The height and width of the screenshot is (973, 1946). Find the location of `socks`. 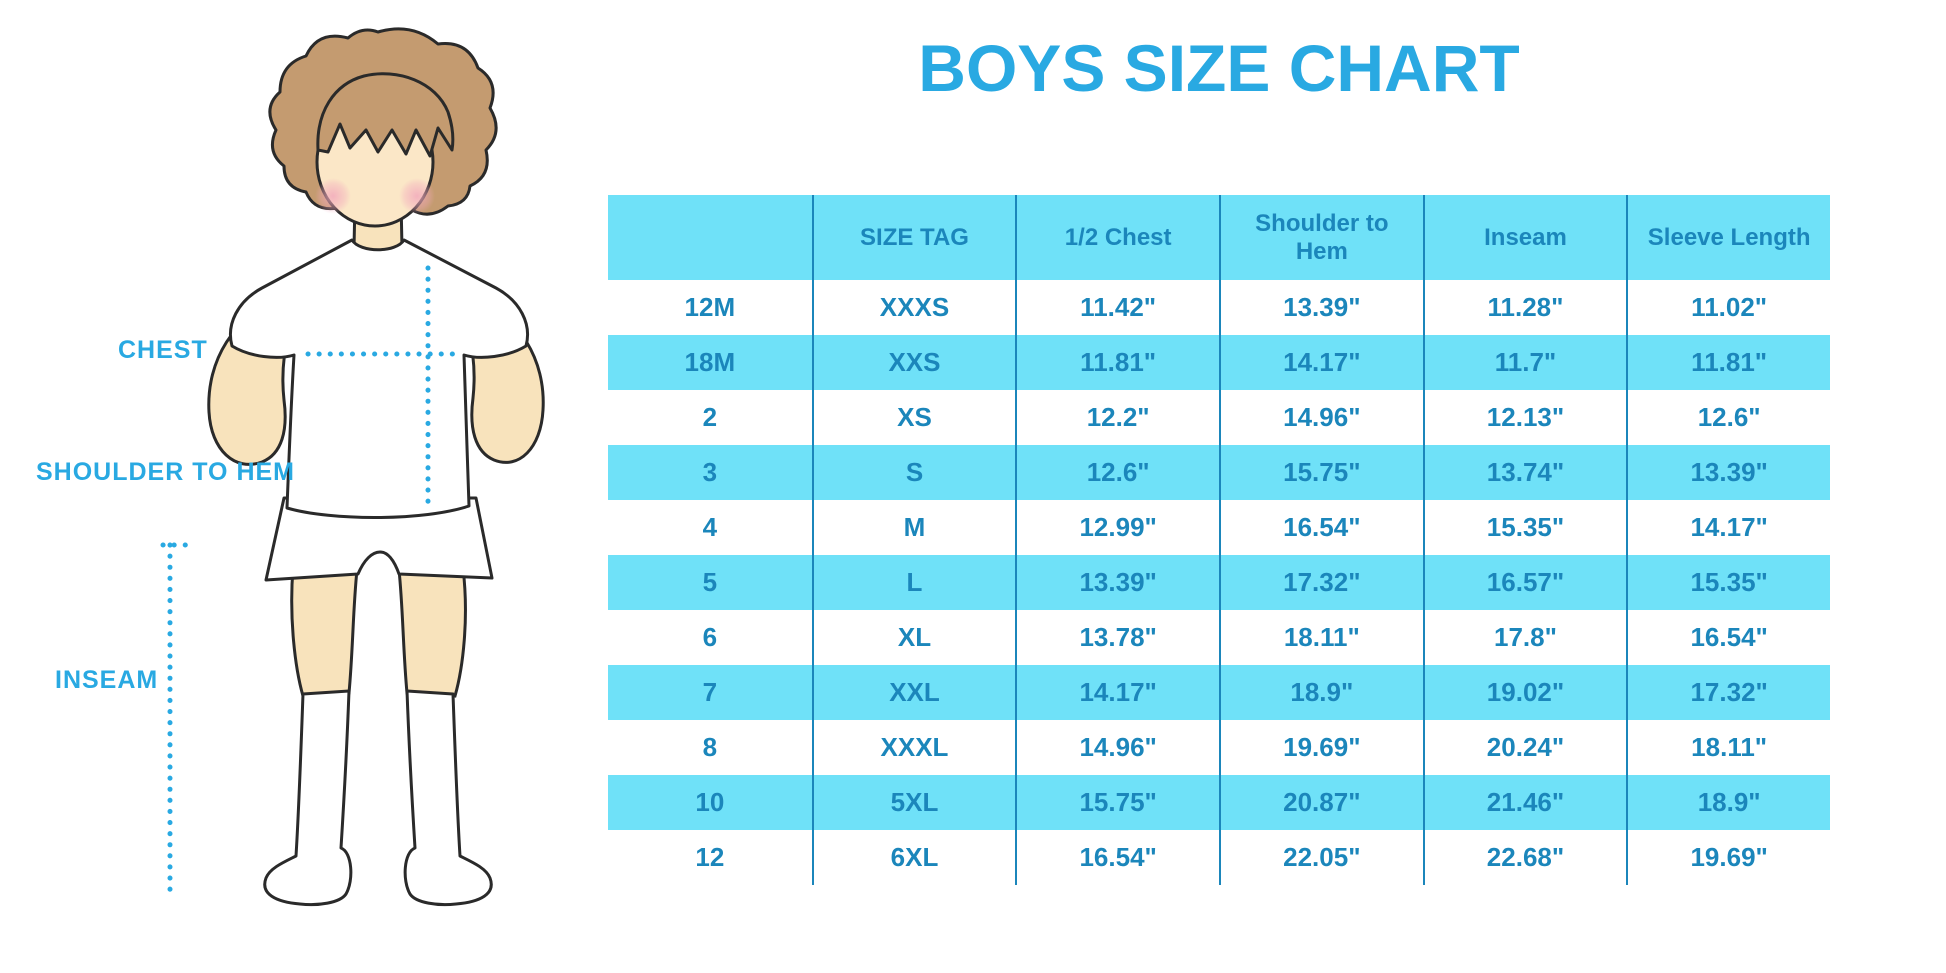

socks is located at coordinates (378, 798).